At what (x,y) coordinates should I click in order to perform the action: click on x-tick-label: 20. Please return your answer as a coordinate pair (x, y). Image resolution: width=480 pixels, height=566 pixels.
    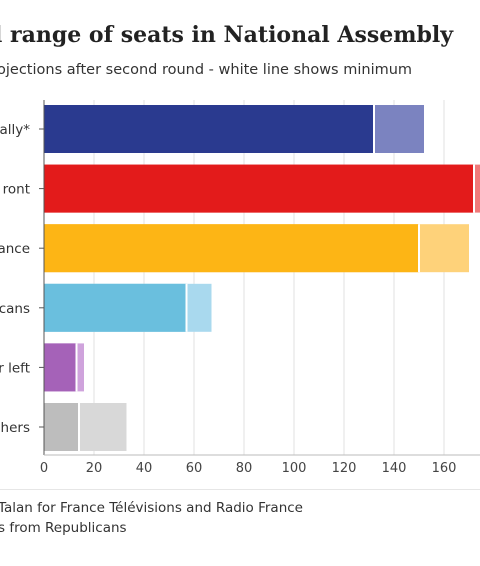
    Looking at the image, I should click on (94, 468).